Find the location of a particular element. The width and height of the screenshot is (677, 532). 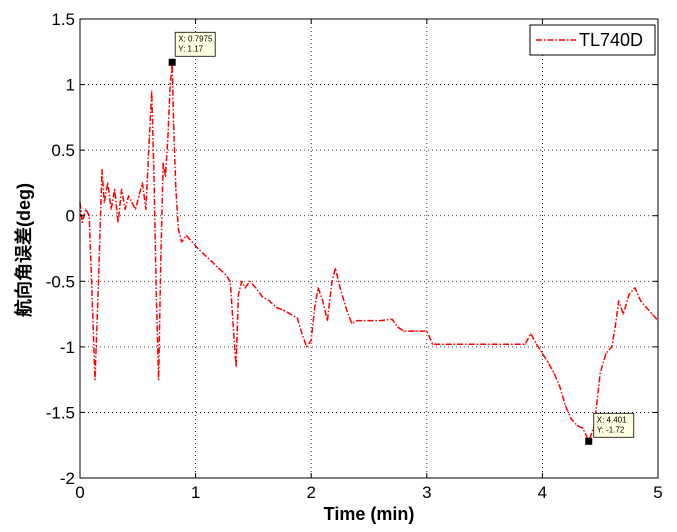

x-tick-label: 2 is located at coordinates (310, 492).